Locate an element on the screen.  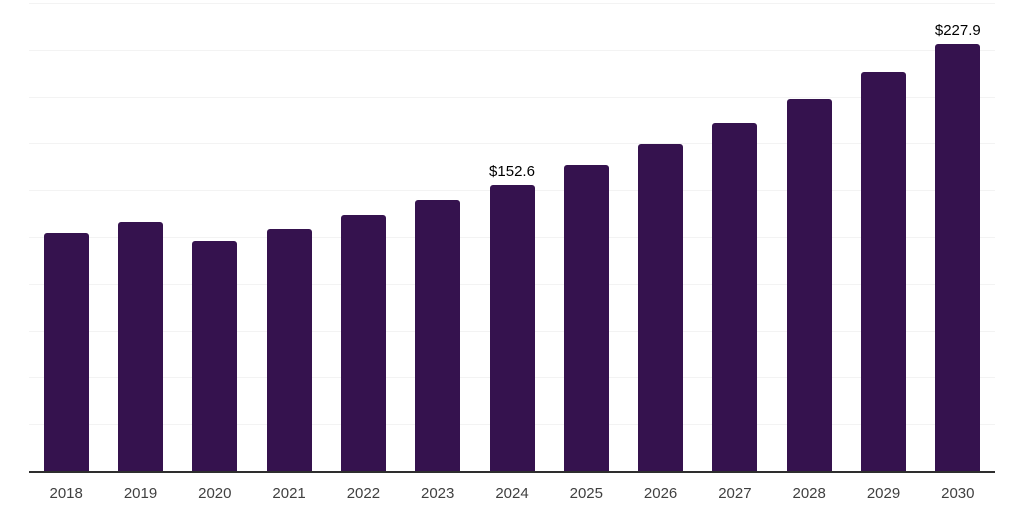
bar-2030 is located at coordinates (958, 257).